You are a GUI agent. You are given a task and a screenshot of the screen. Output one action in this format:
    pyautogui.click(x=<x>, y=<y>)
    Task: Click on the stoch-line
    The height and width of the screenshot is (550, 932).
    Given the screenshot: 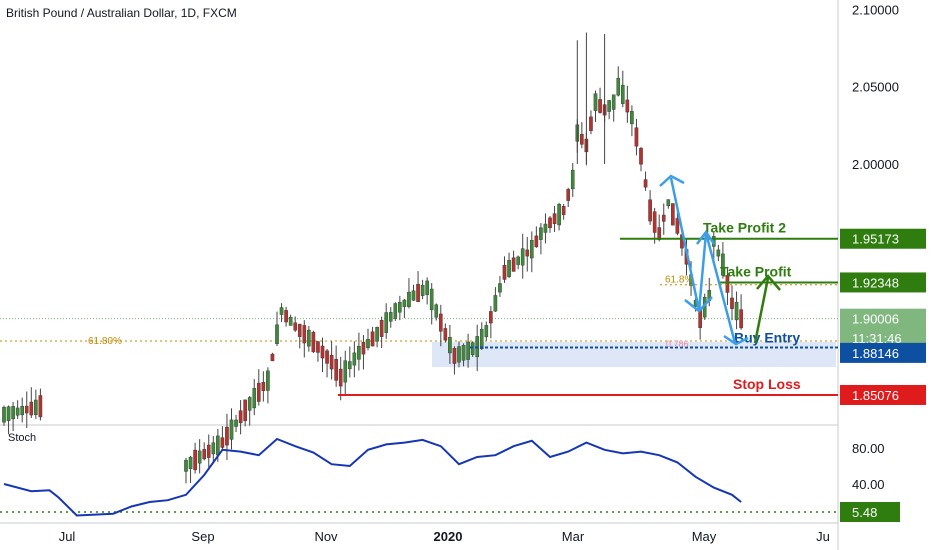 What is the action you would take?
    pyautogui.click(x=372, y=477)
    